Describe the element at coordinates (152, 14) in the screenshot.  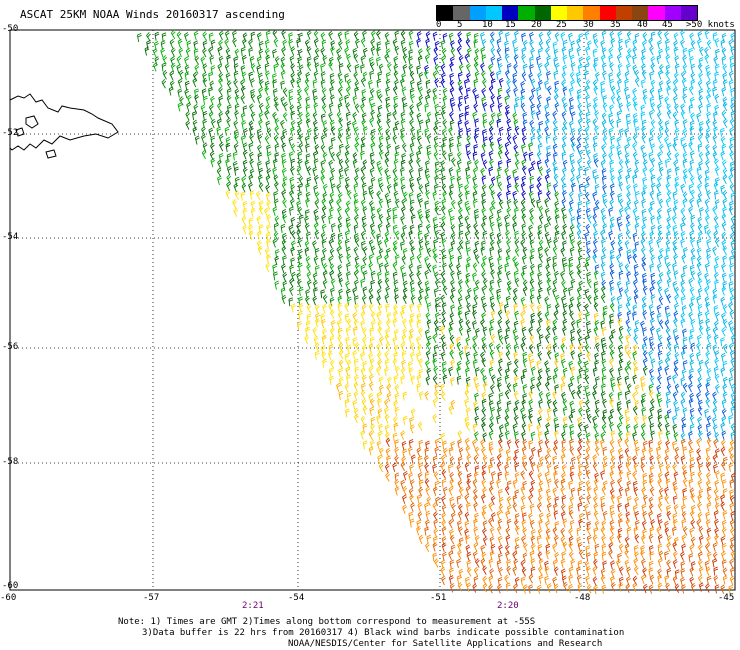
I see `map-title: ASCAT 25KM NOAA Winds 20160317 ascending` at that location.